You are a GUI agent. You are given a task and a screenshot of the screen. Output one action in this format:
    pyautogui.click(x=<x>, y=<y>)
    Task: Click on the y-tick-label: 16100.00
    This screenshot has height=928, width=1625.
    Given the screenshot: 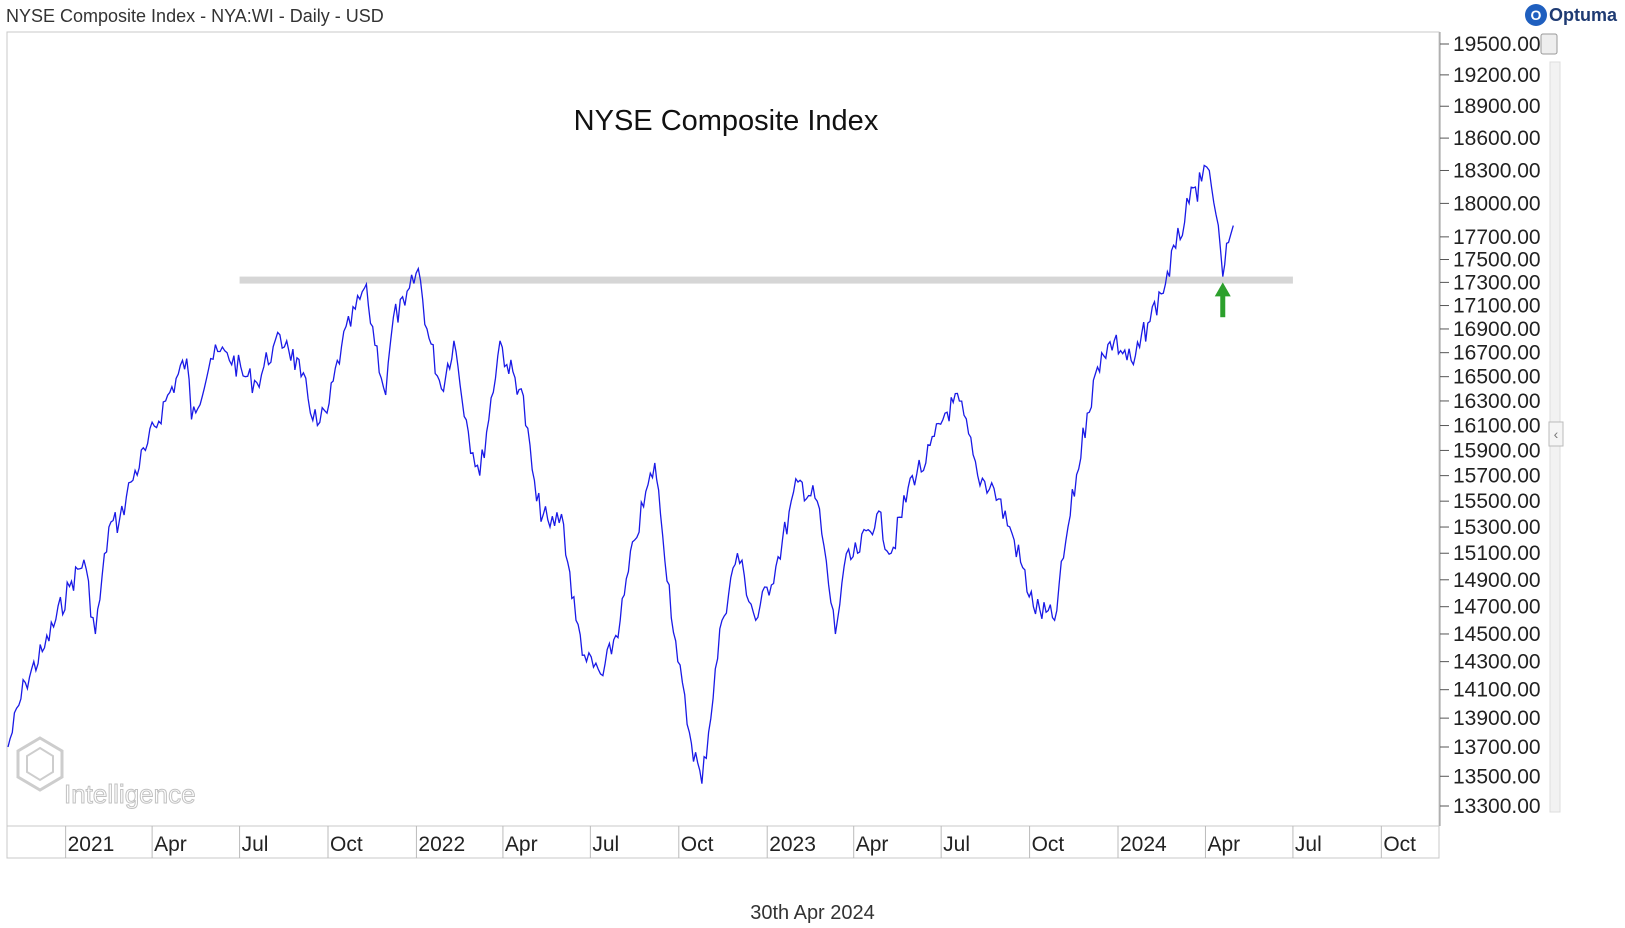 What is the action you would take?
    pyautogui.click(x=1497, y=426)
    